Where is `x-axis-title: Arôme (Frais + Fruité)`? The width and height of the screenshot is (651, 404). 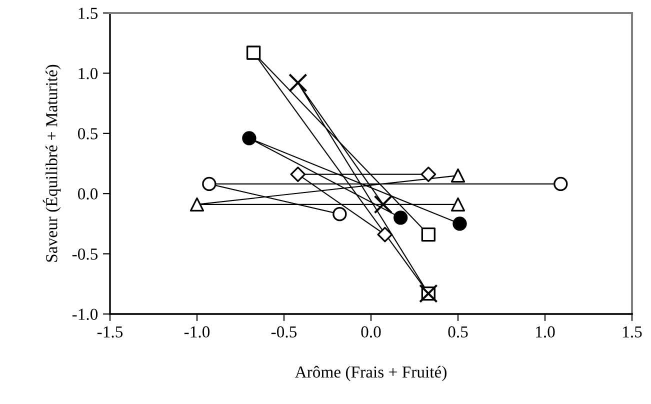 x-axis-title: Arôme (Frais + Fruité) is located at coordinates (370, 374).